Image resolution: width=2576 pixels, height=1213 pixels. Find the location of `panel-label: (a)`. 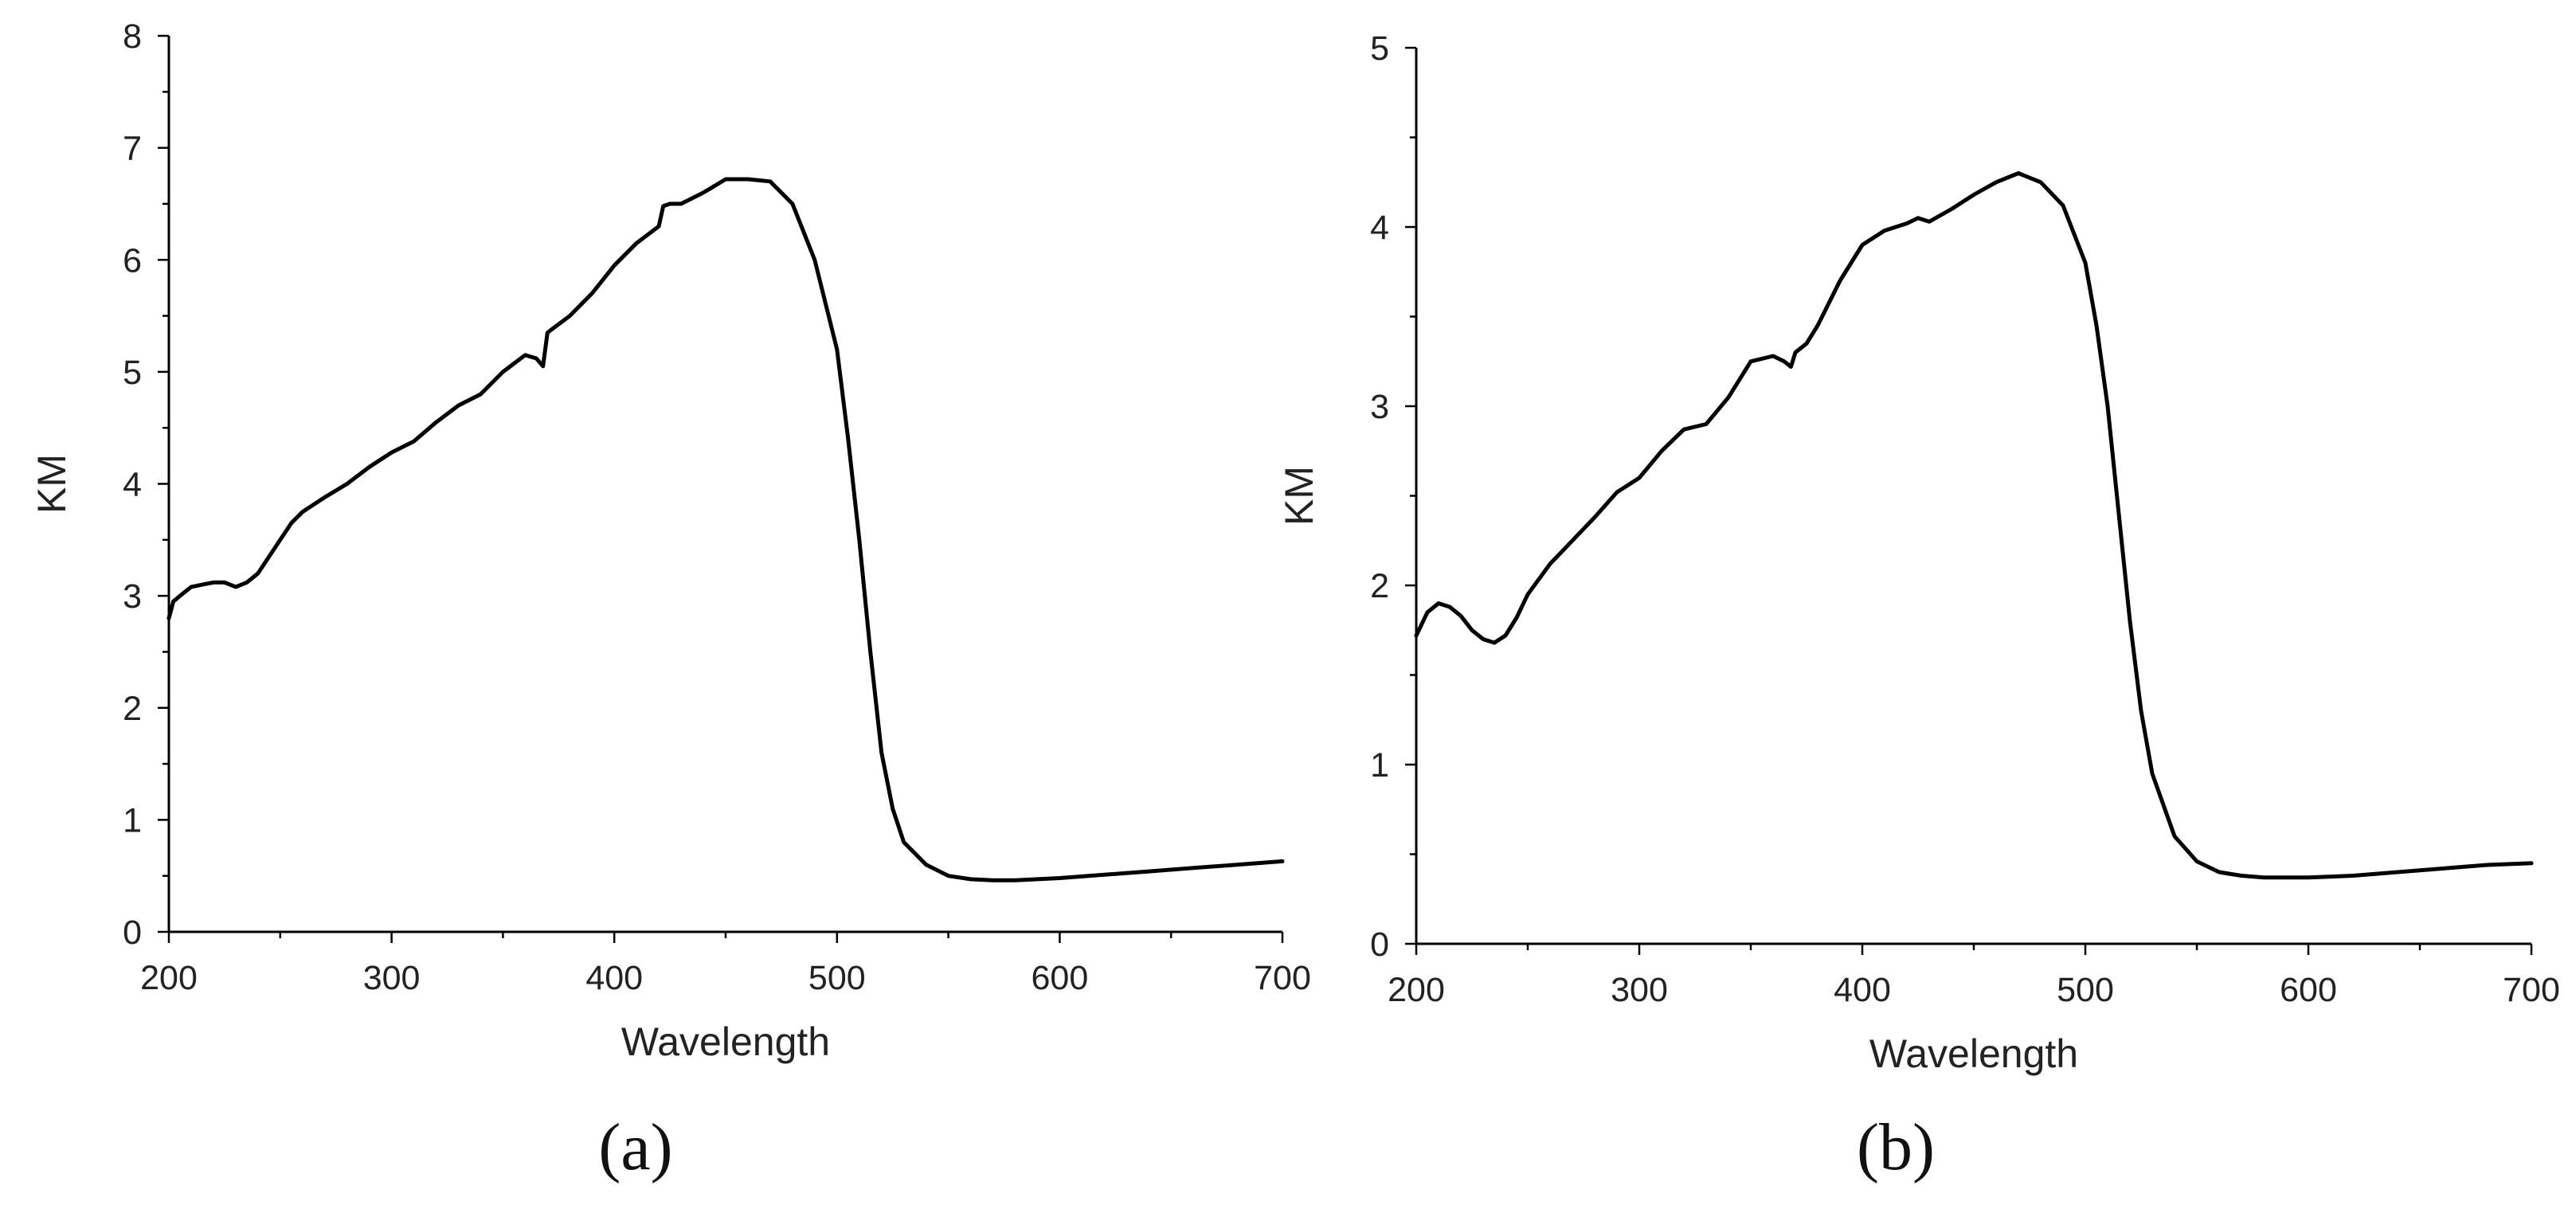

panel-label: (a) is located at coordinates (635, 1147).